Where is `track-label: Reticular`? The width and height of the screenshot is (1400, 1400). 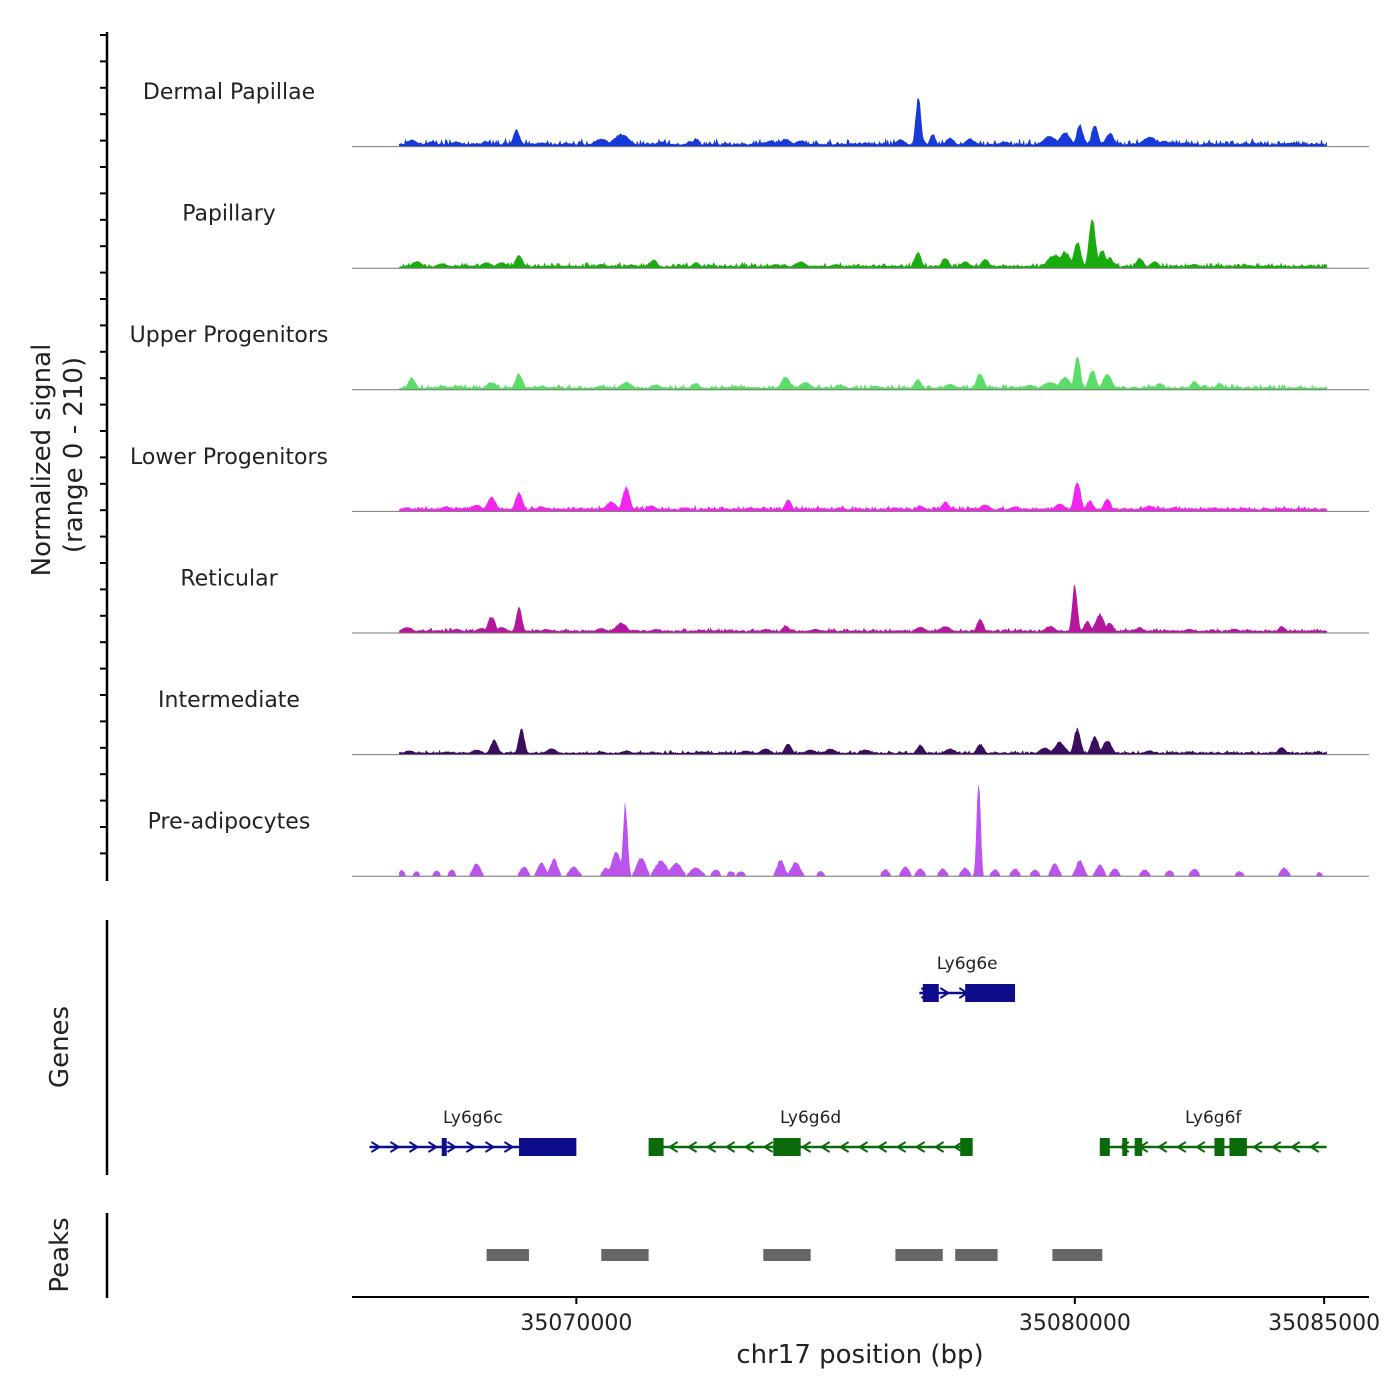 track-label: Reticular is located at coordinates (229, 578).